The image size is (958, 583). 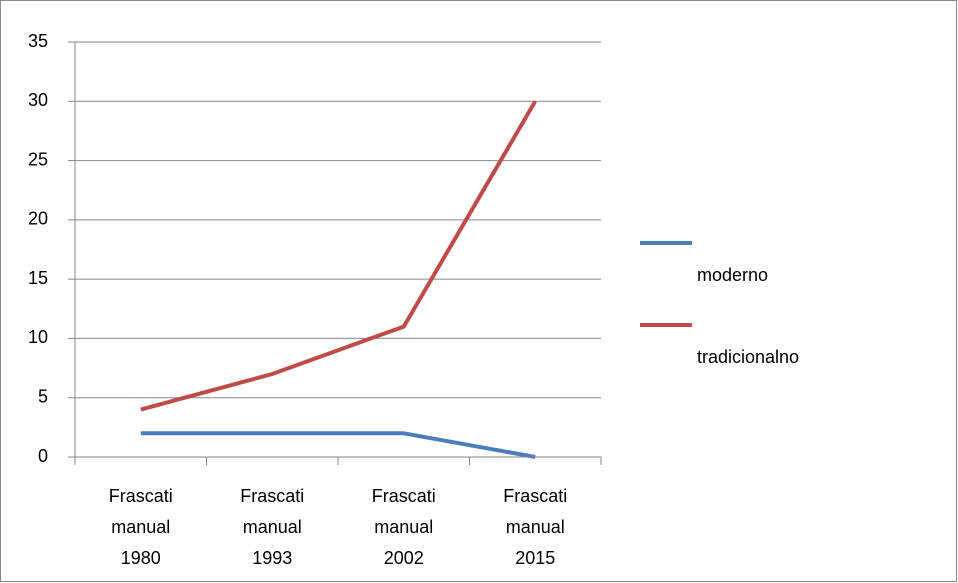 I want to click on legend-label: tradicionalno, so click(x=748, y=357).